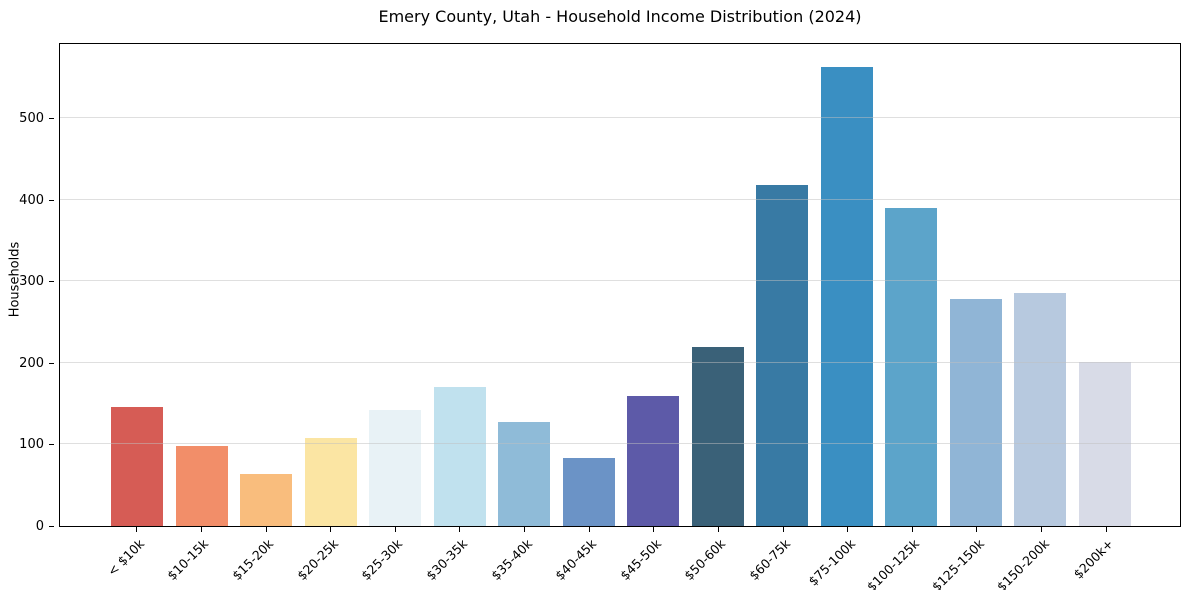  I want to click on bar-$50-60k, so click(717, 436).